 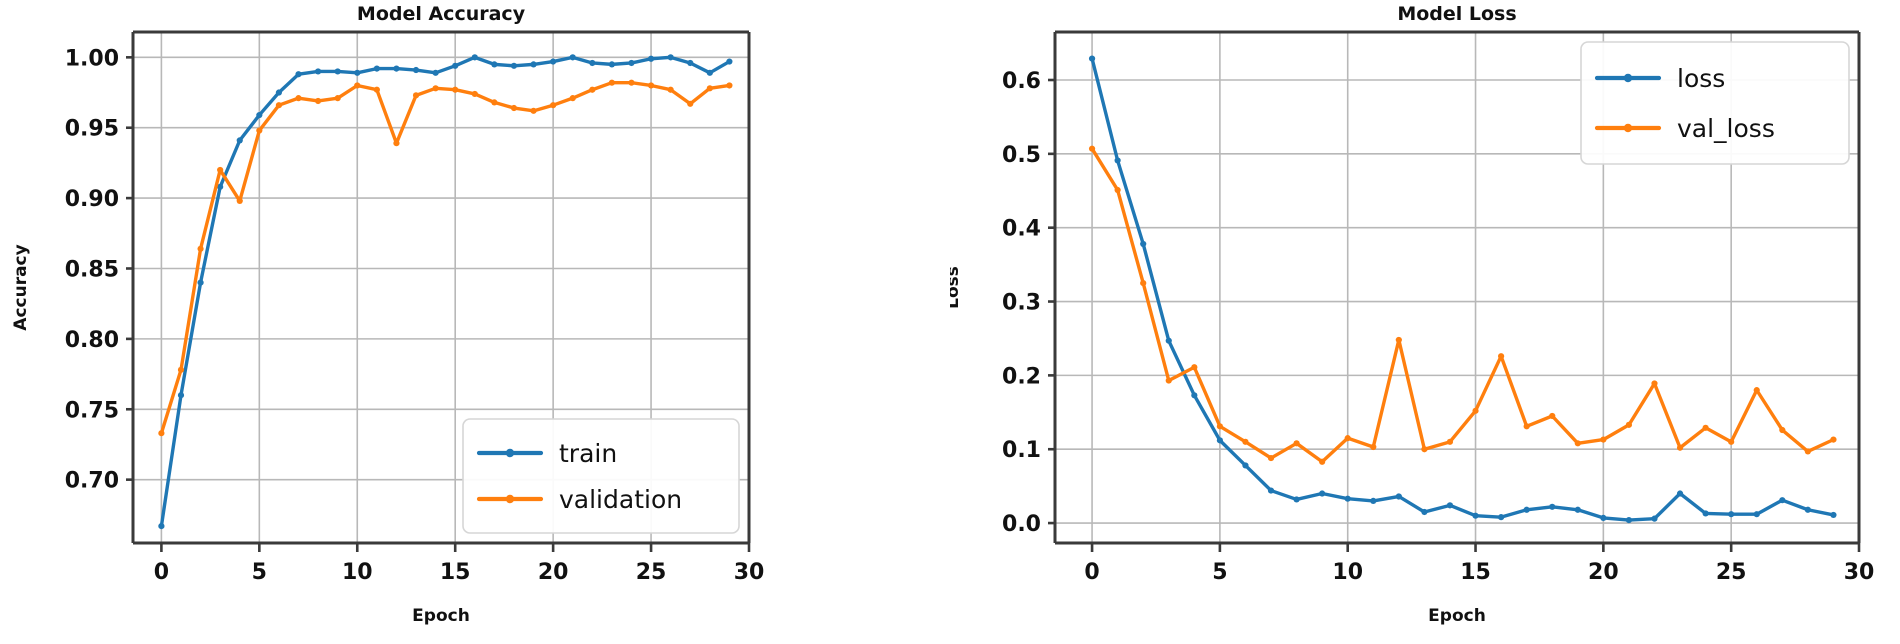 What do you see at coordinates (1021, 81) in the screenshot?
I see `y-tick-label: 0.6` at bounding box center [1021, 81].